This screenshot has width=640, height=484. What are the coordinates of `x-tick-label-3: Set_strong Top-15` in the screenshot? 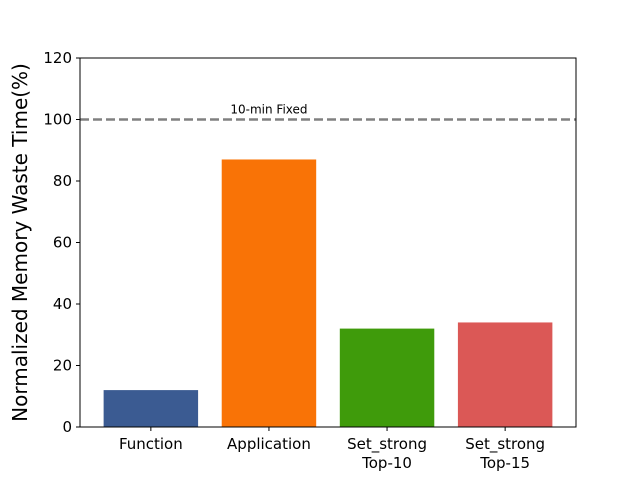 It's located at (505, 453).